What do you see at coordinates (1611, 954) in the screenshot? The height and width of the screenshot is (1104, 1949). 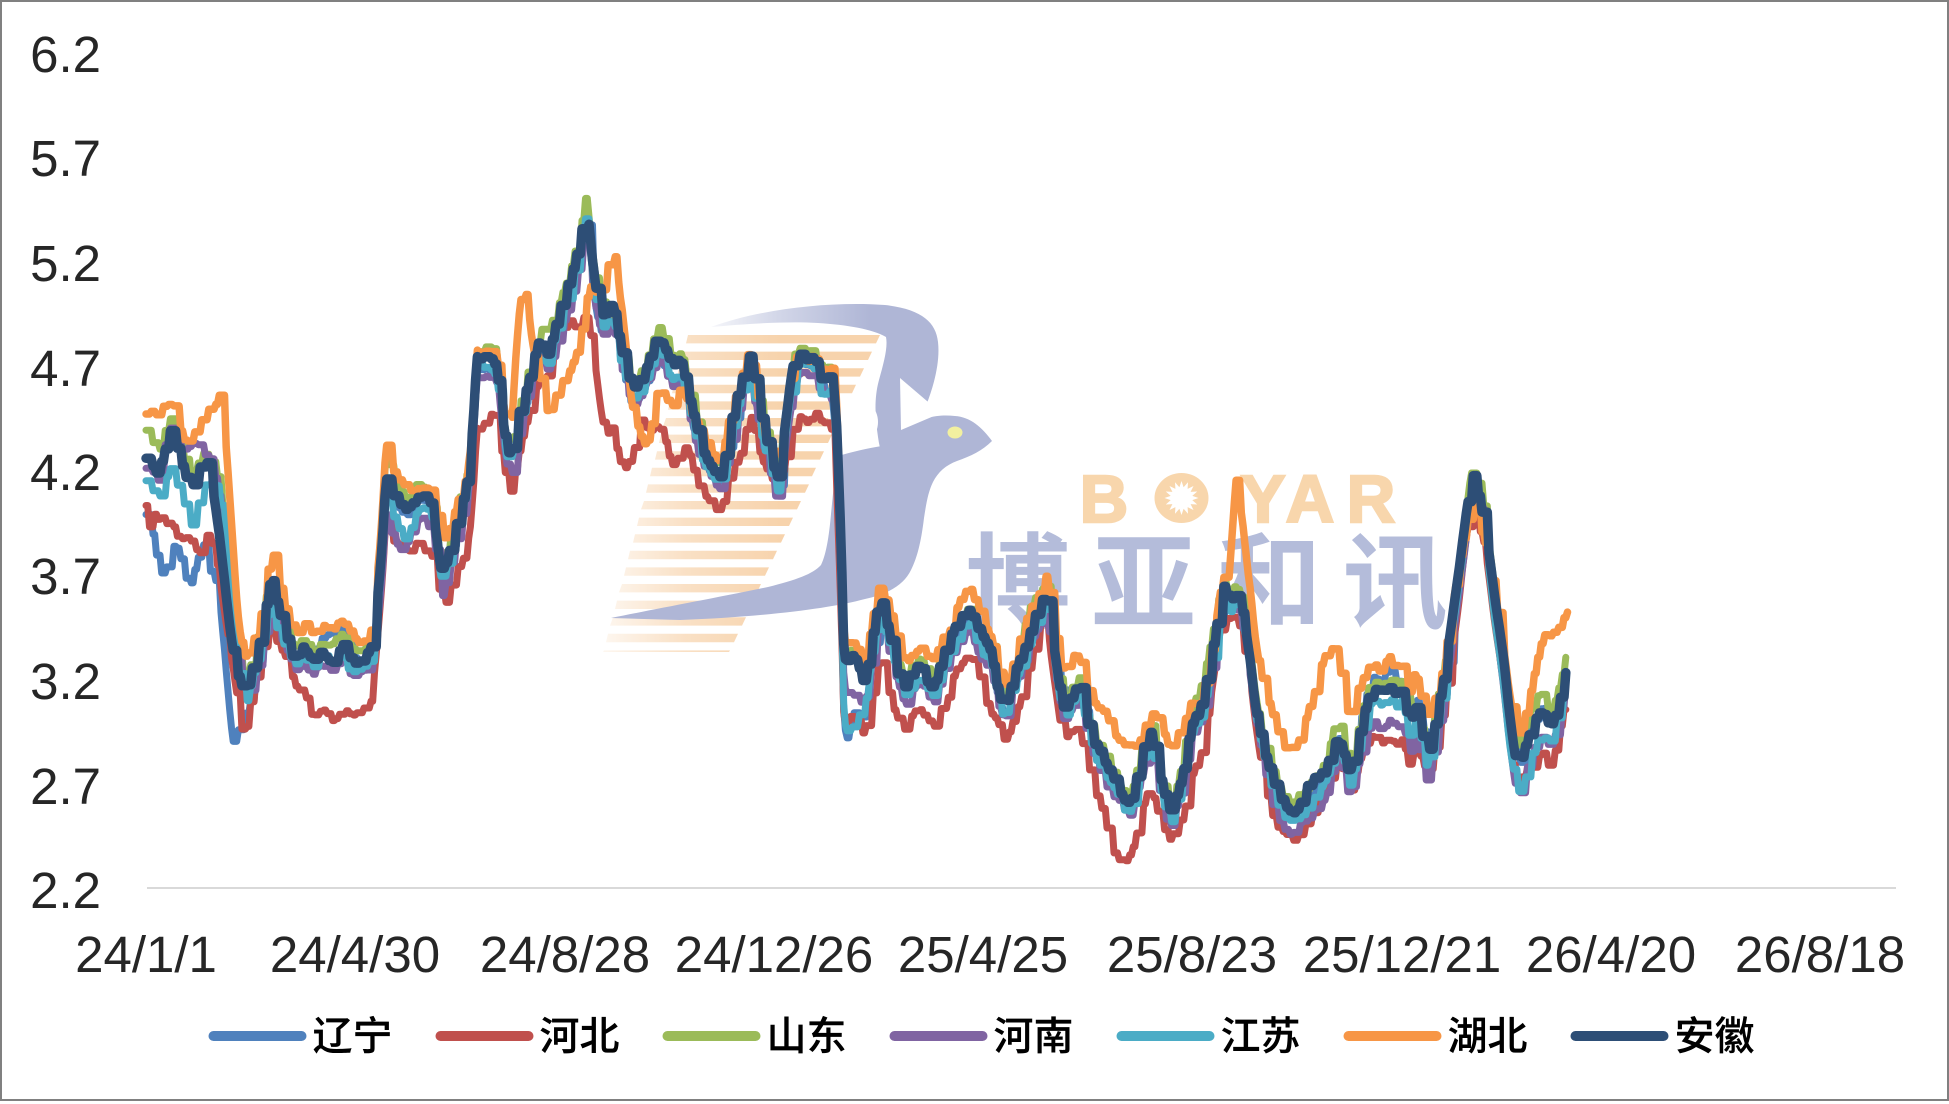 I see `svg-text: 26/4/20` at bounding box center [1611, 954].